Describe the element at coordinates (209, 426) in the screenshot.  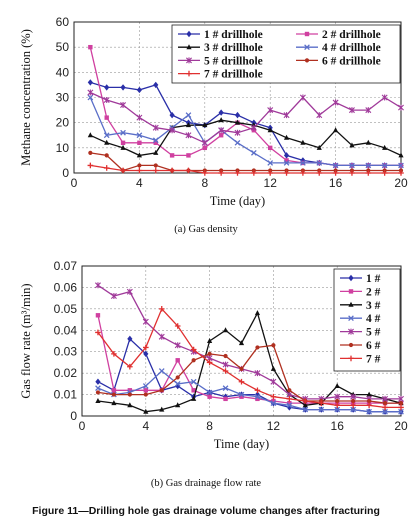
I see `x-tick-label: 8` at that location.